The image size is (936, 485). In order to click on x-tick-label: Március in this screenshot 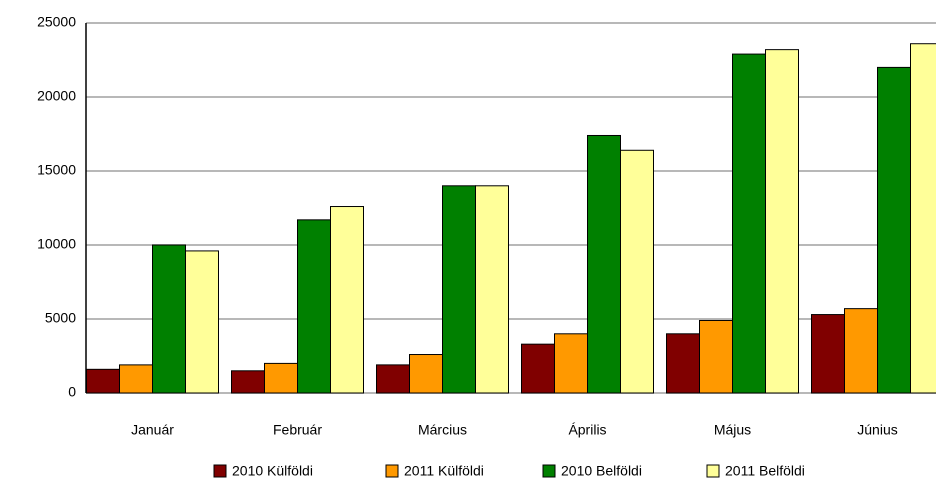, I will do `click(442, 430)`.